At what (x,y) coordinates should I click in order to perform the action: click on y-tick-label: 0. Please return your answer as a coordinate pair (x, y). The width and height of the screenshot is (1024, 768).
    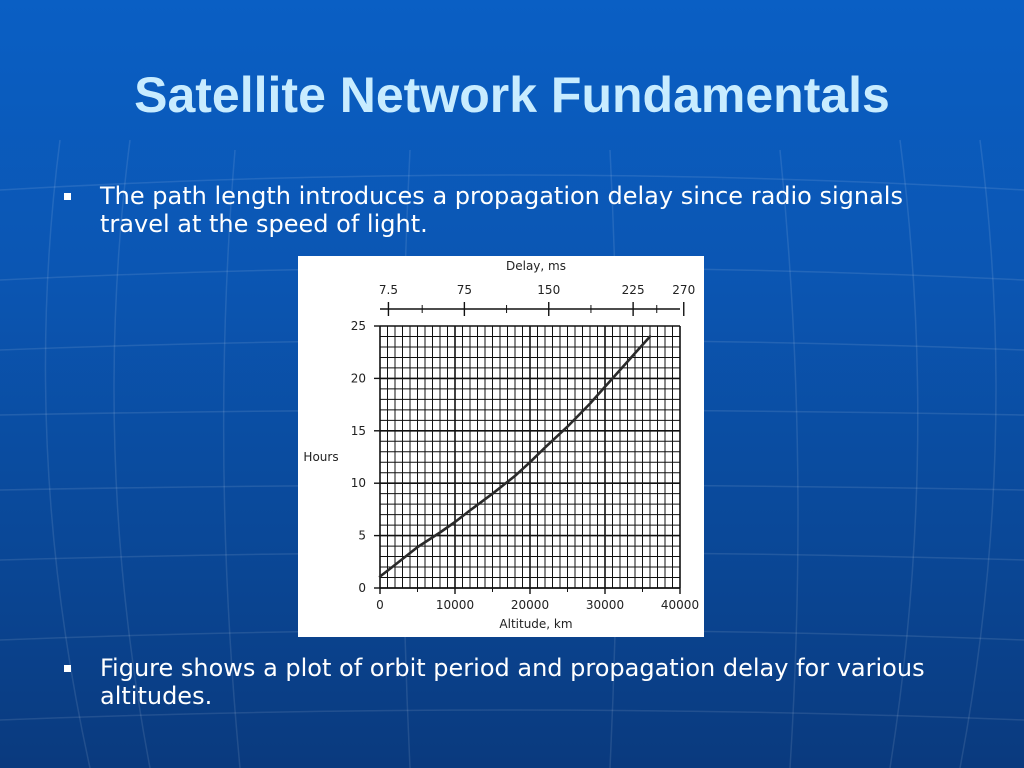
    Looking at the image, I should click on (362, 588).